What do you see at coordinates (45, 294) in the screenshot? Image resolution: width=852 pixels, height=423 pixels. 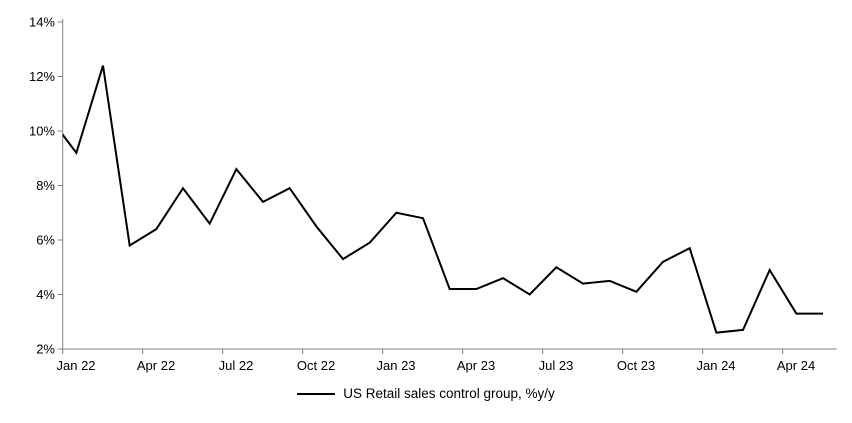 I see `y-axis-tick-label: 4%` at bounding box center [45, 294].